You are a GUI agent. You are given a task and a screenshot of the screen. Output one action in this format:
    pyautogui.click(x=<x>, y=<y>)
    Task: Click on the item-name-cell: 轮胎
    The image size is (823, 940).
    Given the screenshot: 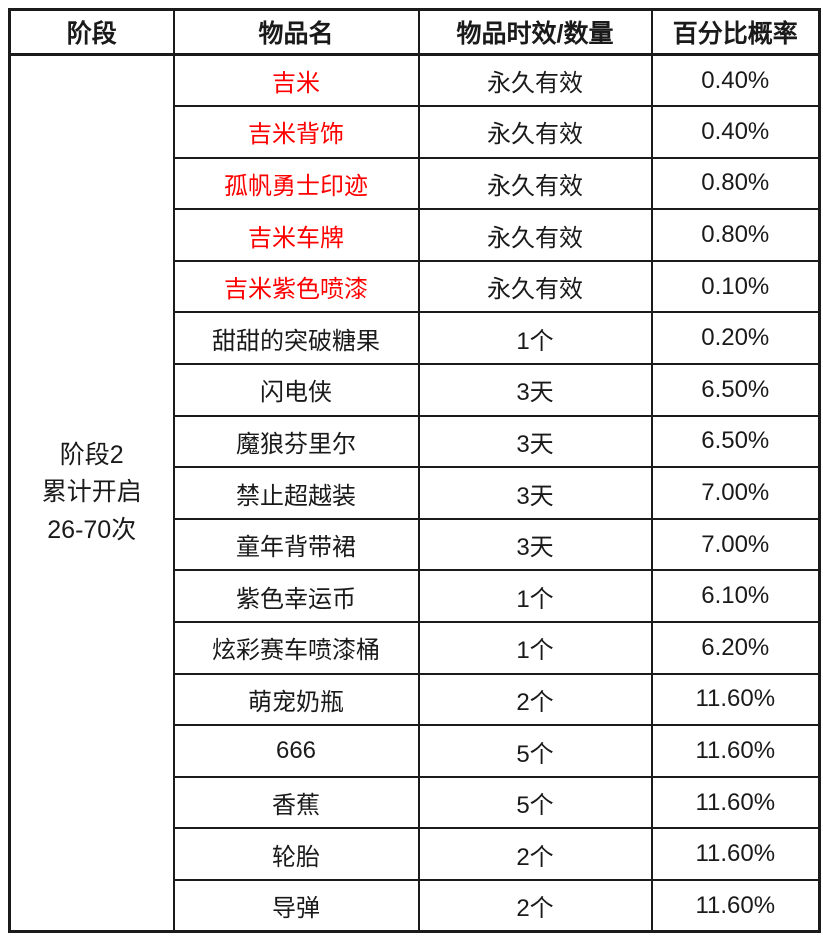 What is the action you would take?
    pyautogui.click(x=296, y=854)
    